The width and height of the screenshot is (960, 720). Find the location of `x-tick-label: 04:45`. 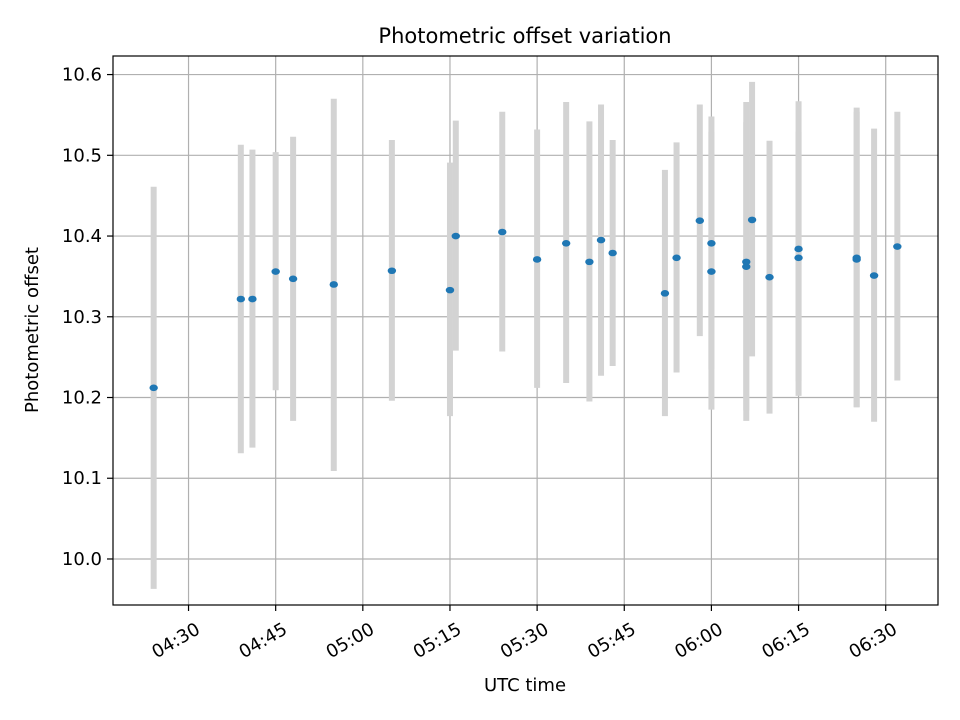

x-tick-label: 04:45 is located at coordinates (263, 641).